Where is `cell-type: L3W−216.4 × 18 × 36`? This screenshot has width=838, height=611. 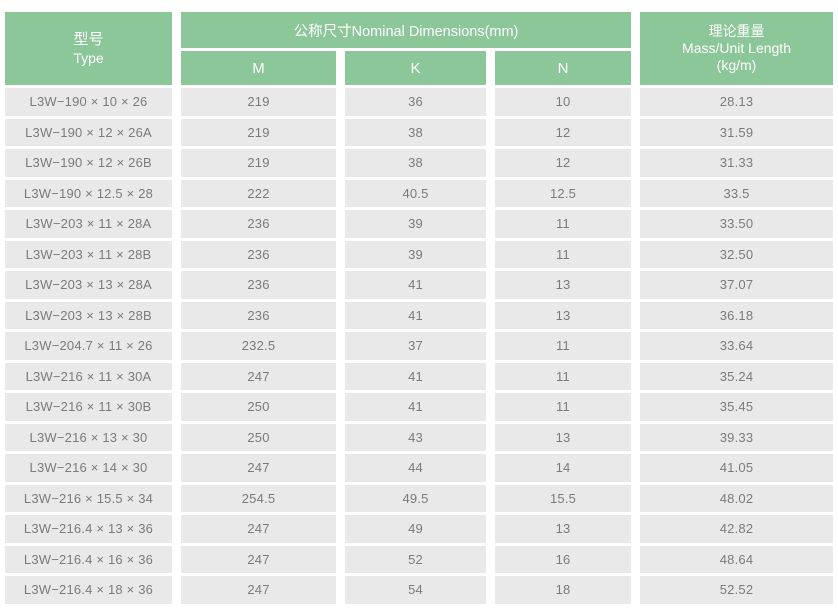
cell-type: L3W−216.4 × 18 × 36 is located at coordinates (88, 590).